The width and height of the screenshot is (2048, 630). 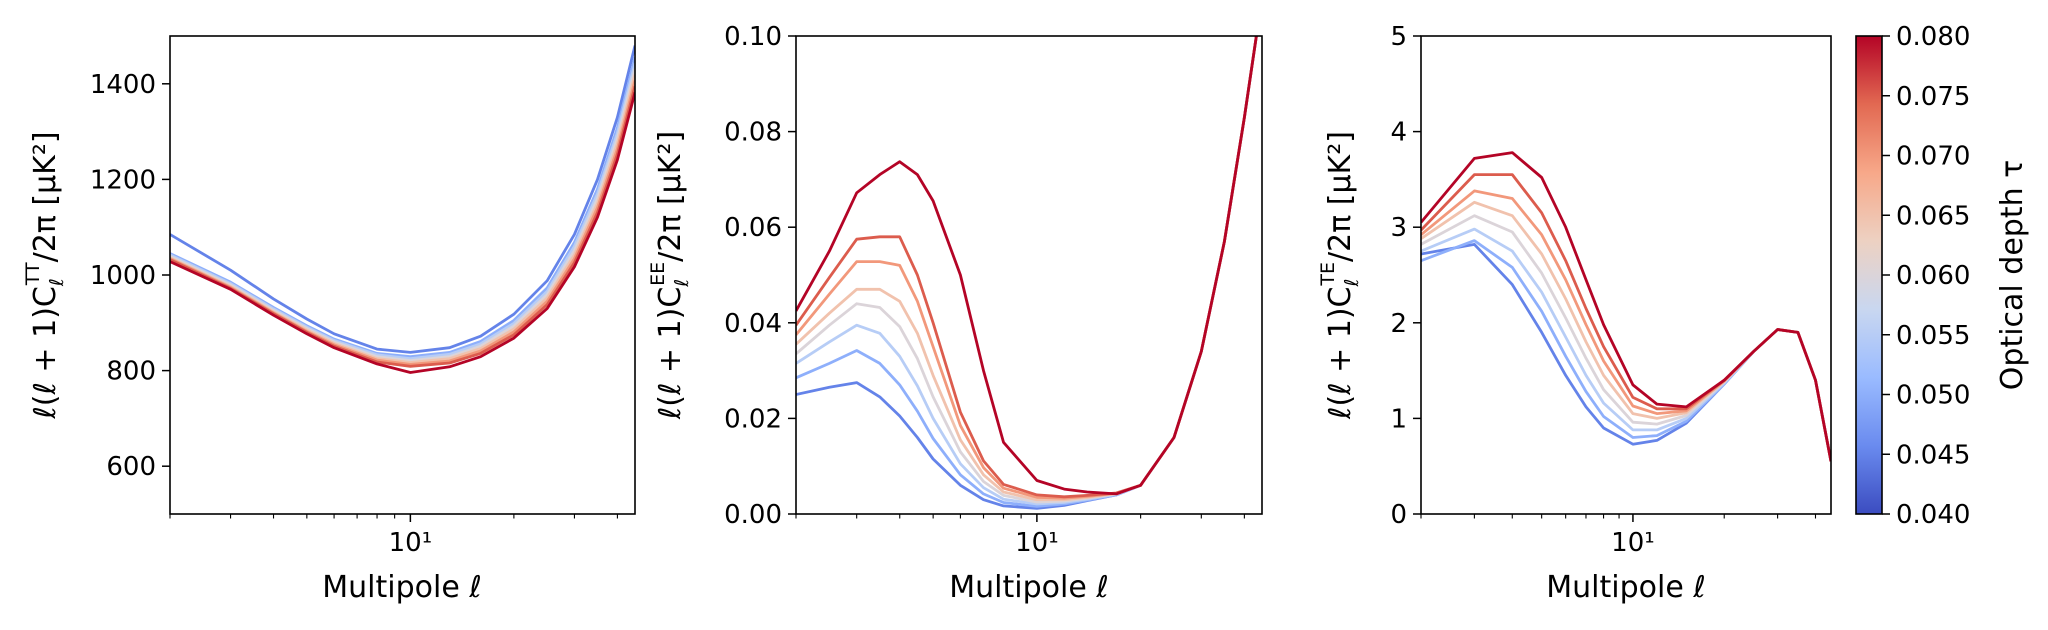 I want to click on y-tick-label: 0.08, so click(x=753, y=133).